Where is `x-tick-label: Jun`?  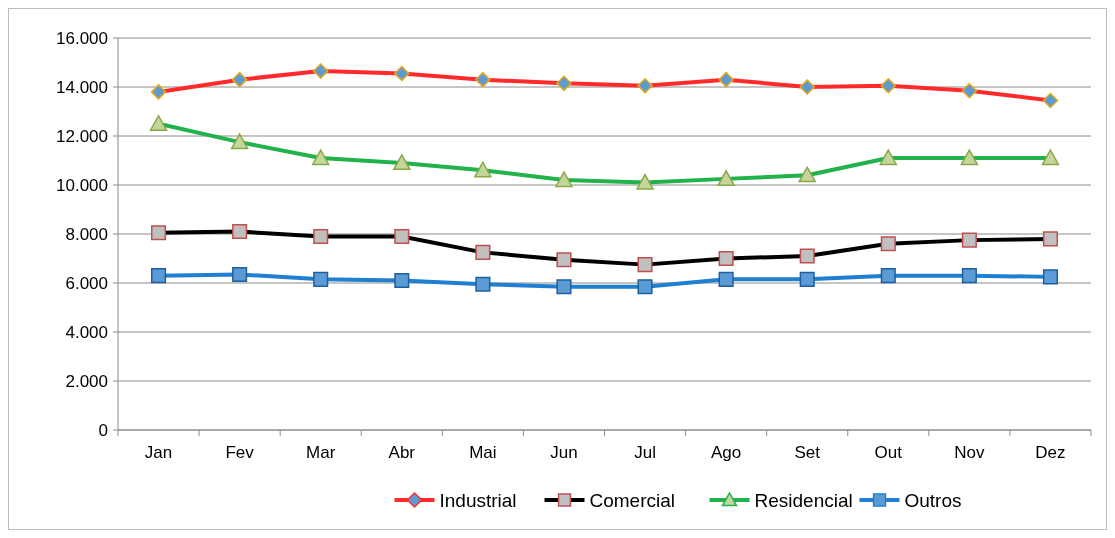 x-tick-label: Jun is located at coordinates (564, 452).